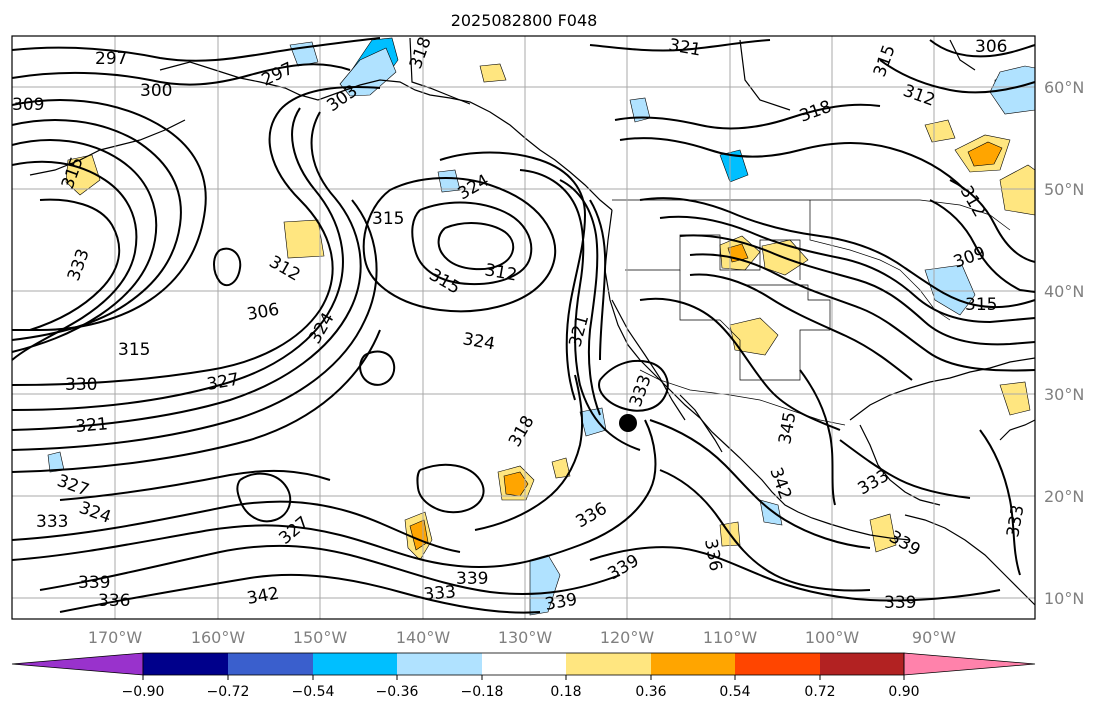 This screenshot has width=1105, height=712. What do you see at coordinates (111, 59) in the screenshot?
I see `contour-label: 297` at bounding box center [111, 59].